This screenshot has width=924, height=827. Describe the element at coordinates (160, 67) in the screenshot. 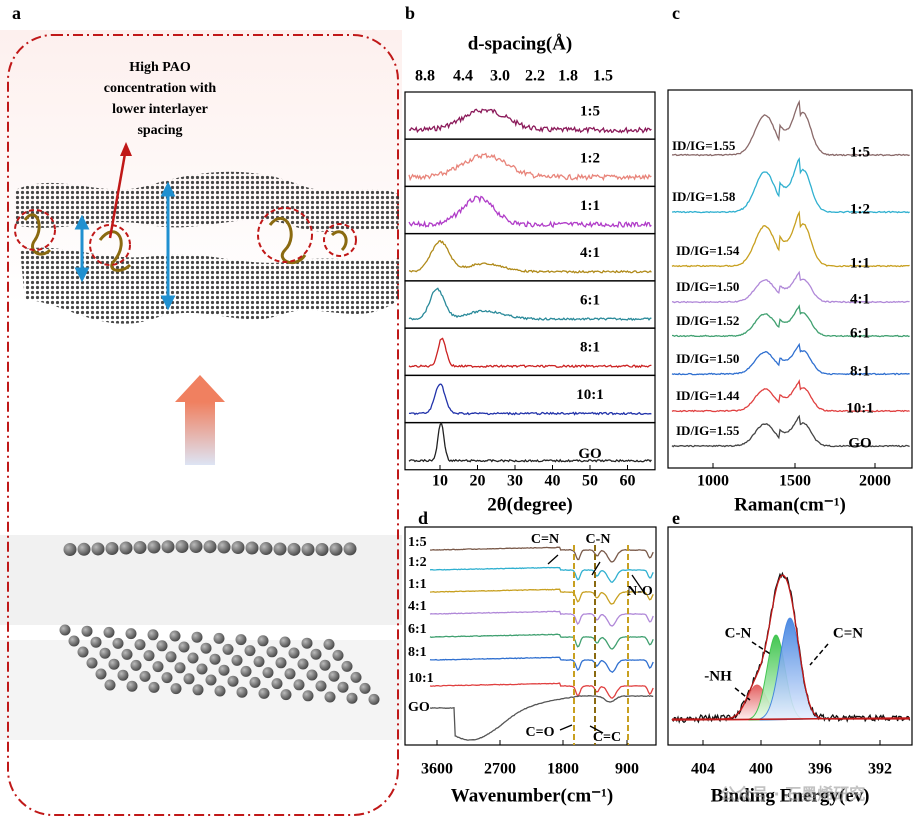

I see `annotation-line: High PAO` at that location.